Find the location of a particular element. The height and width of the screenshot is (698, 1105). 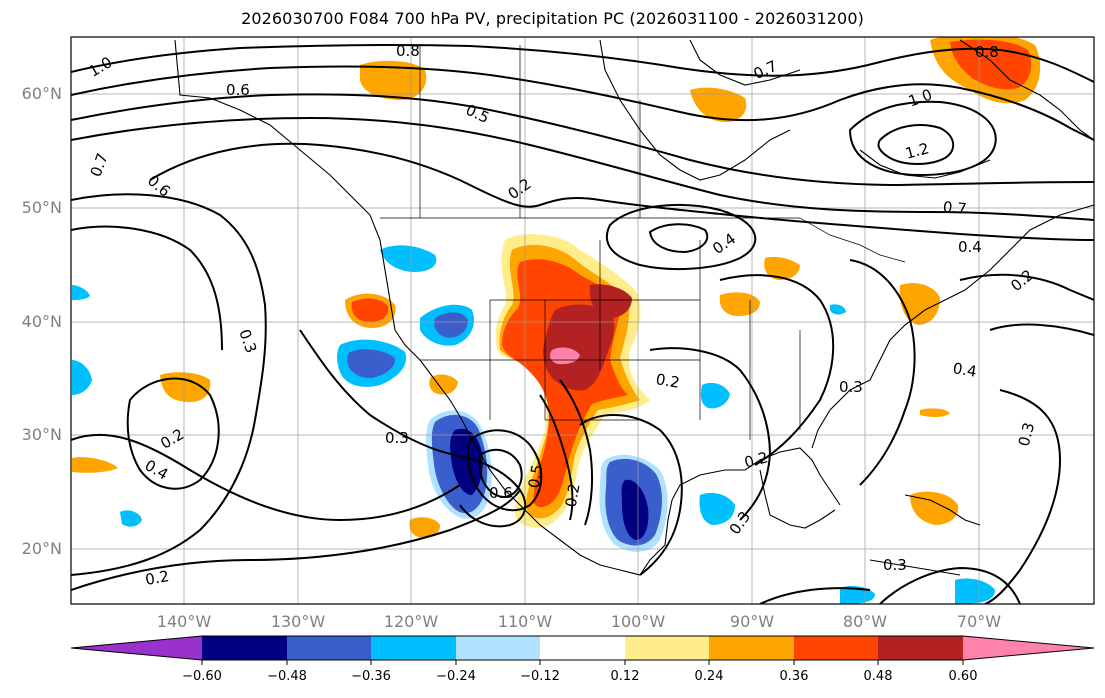

colorbar-tick-label: −0.48 is located at coordinates (287, 676).